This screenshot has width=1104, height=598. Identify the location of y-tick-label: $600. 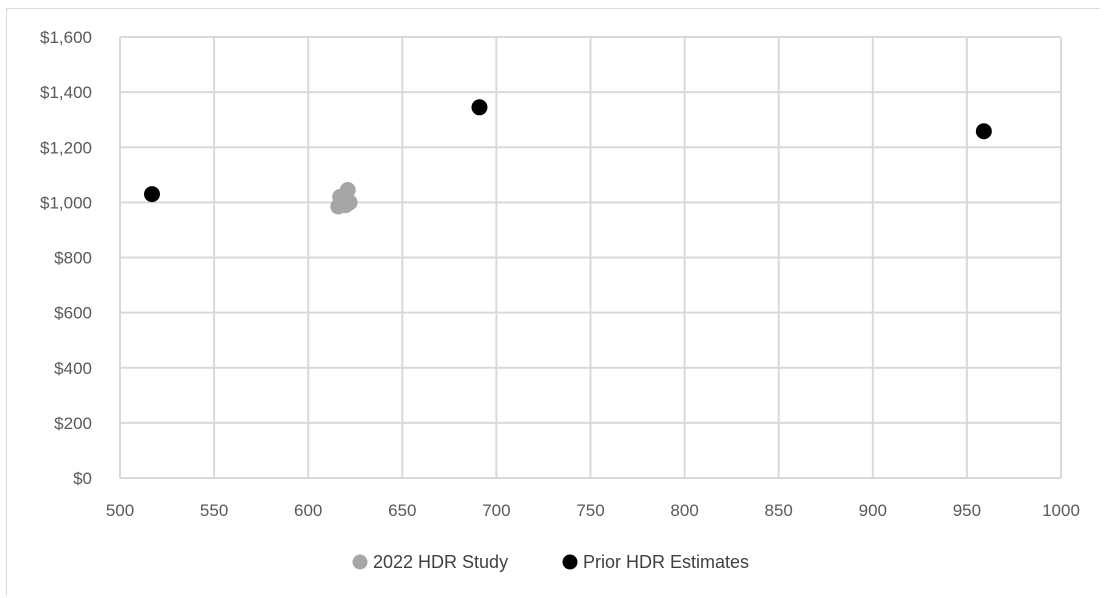
(73, 313).